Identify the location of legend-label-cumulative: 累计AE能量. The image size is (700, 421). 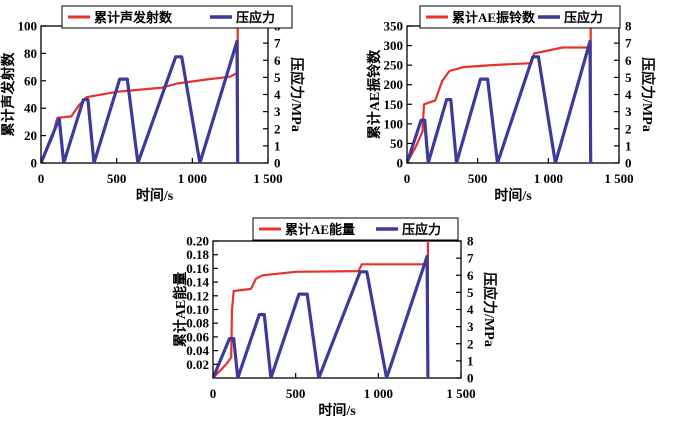
(320, 229).